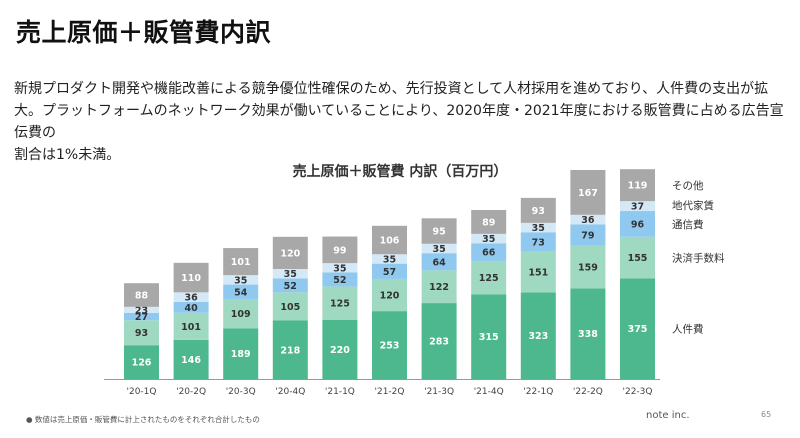  What do you see at coordinates (668, 415) in the screenshot?
I see `brand-logo-text: note inc.` at bounding box center [668, 415].